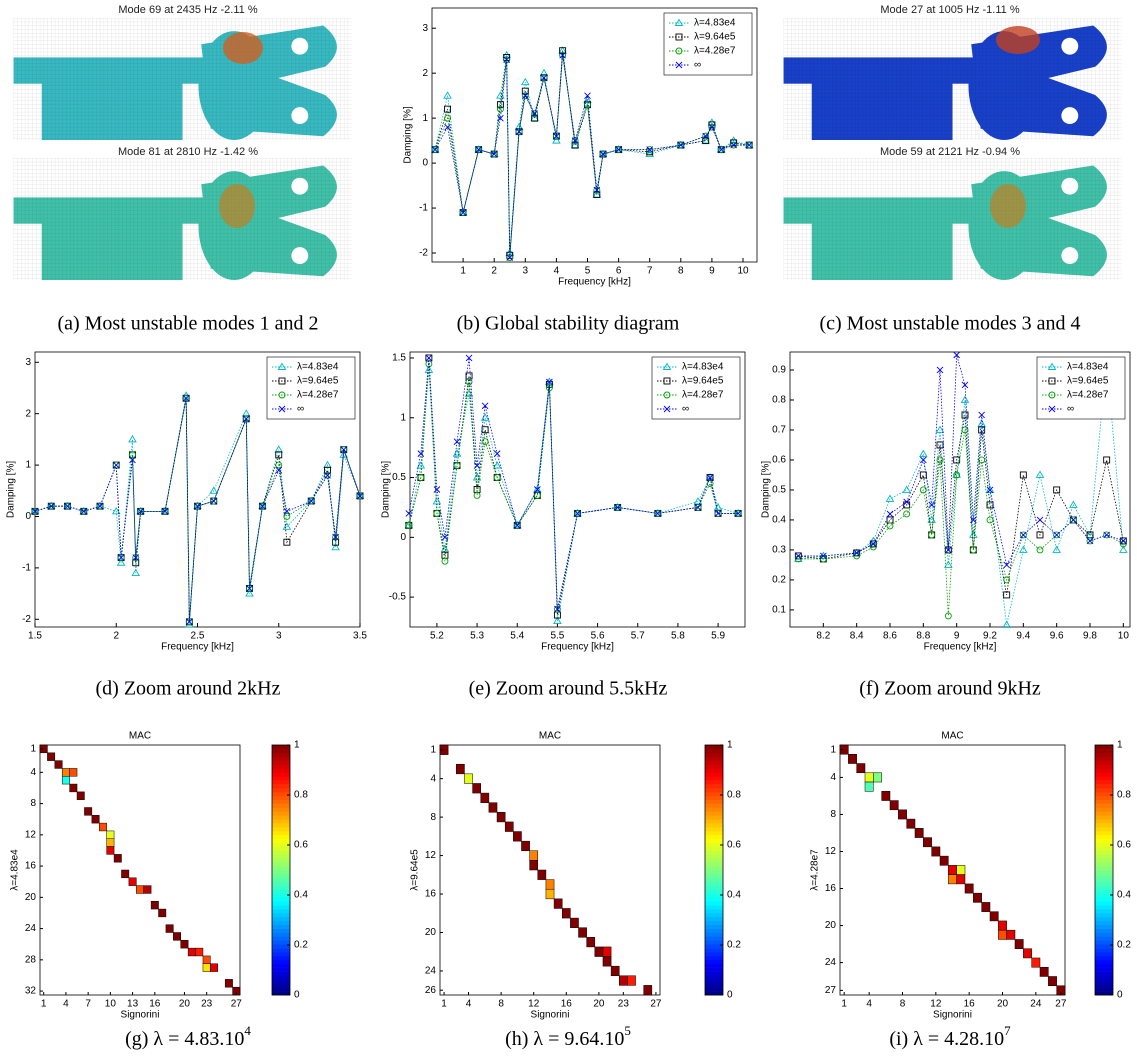 The image size is (1137, 1059). What do you see at coordinates (28, 413) in the screenshot?
I see `y-tick-label: 2` at bounding box center [28, 413].